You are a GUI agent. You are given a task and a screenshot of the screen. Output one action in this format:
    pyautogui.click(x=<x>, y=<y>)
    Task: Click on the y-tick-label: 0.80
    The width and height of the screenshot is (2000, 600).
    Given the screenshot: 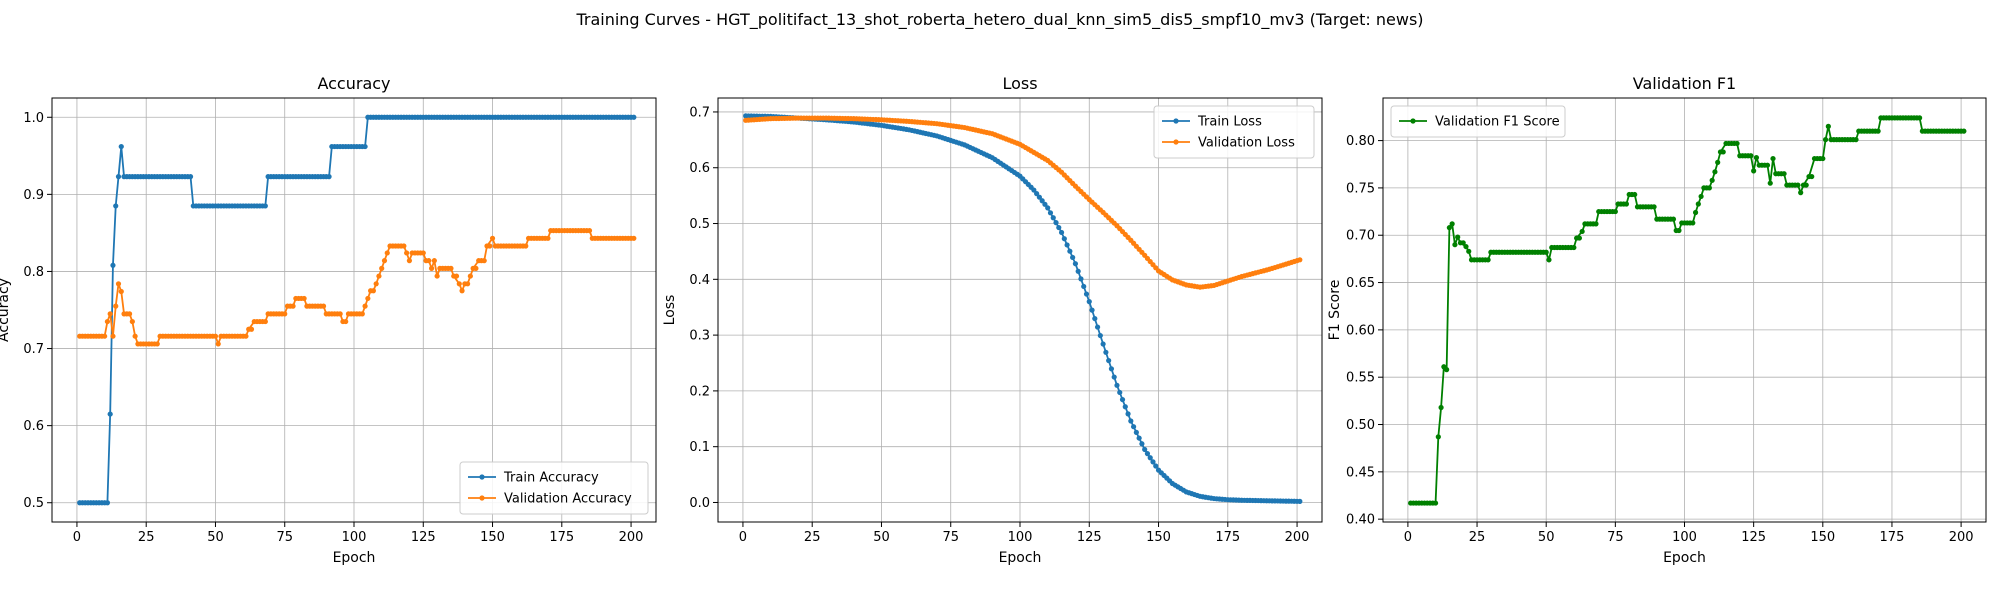 What is the action you would take?
    pyautogui.click(x=1360, y=141)
    